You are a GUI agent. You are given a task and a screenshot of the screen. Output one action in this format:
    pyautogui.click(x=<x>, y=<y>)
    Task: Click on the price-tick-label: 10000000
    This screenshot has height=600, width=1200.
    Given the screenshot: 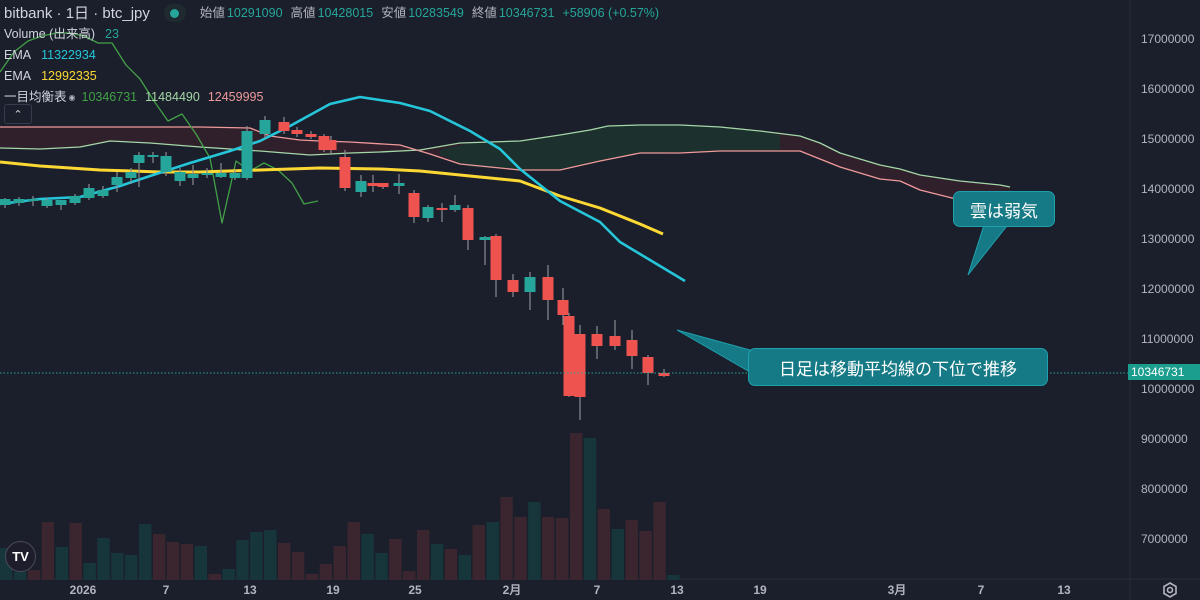 What is the action you would take?
    pyautogui.click(x=1168, y=389)
    